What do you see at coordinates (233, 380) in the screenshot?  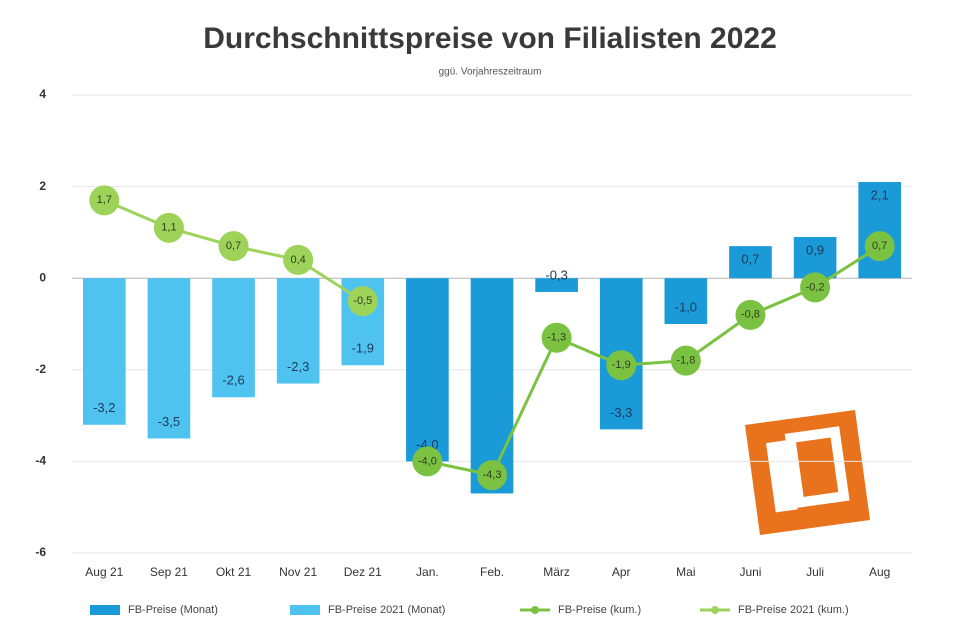 I see `data-label: -2,6` at bounding box center [233, 380].